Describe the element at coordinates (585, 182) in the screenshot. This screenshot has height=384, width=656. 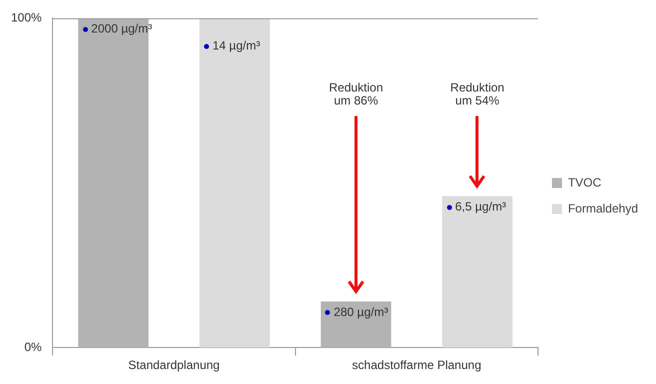
I see `legend-label: TVOC` at that location.